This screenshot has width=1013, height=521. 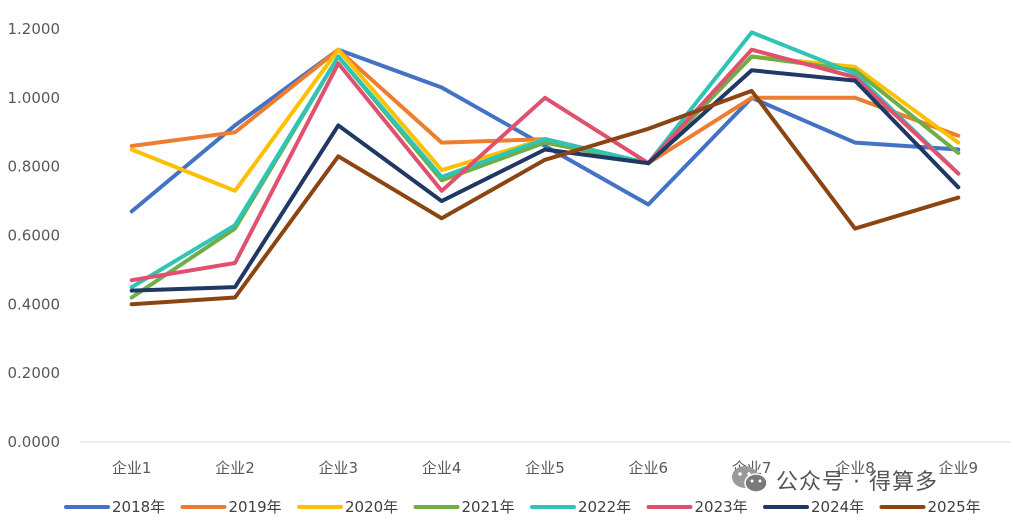 I want to click on legend-item: 2021年, so click(x=464, y=507).